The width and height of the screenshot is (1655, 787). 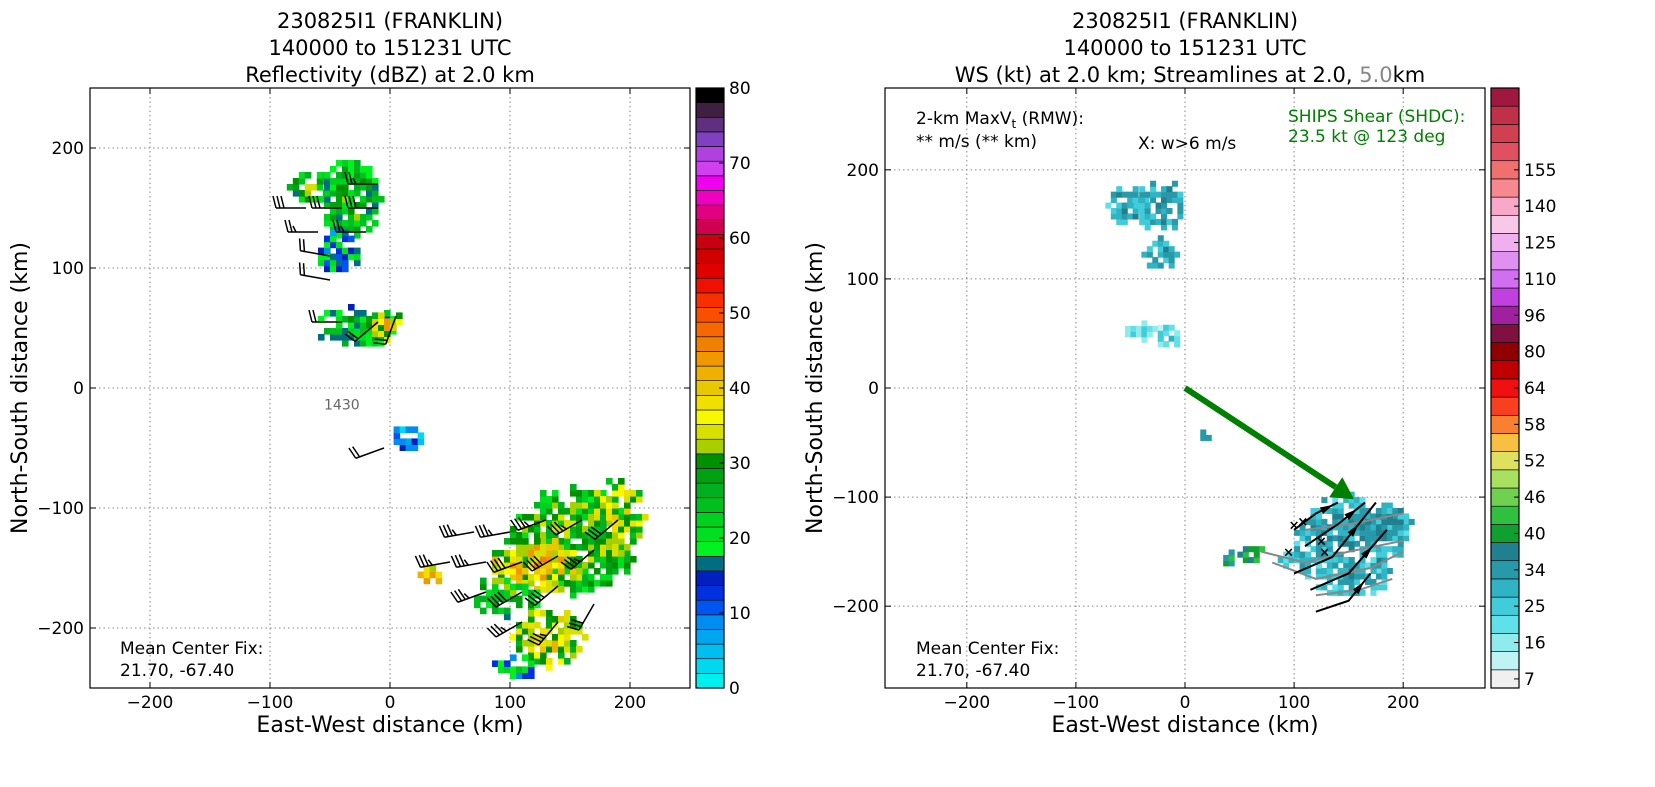 I want to click on ships-shear-value: 23.5 kt @ 123 deg, so click(x=1366, y=137).